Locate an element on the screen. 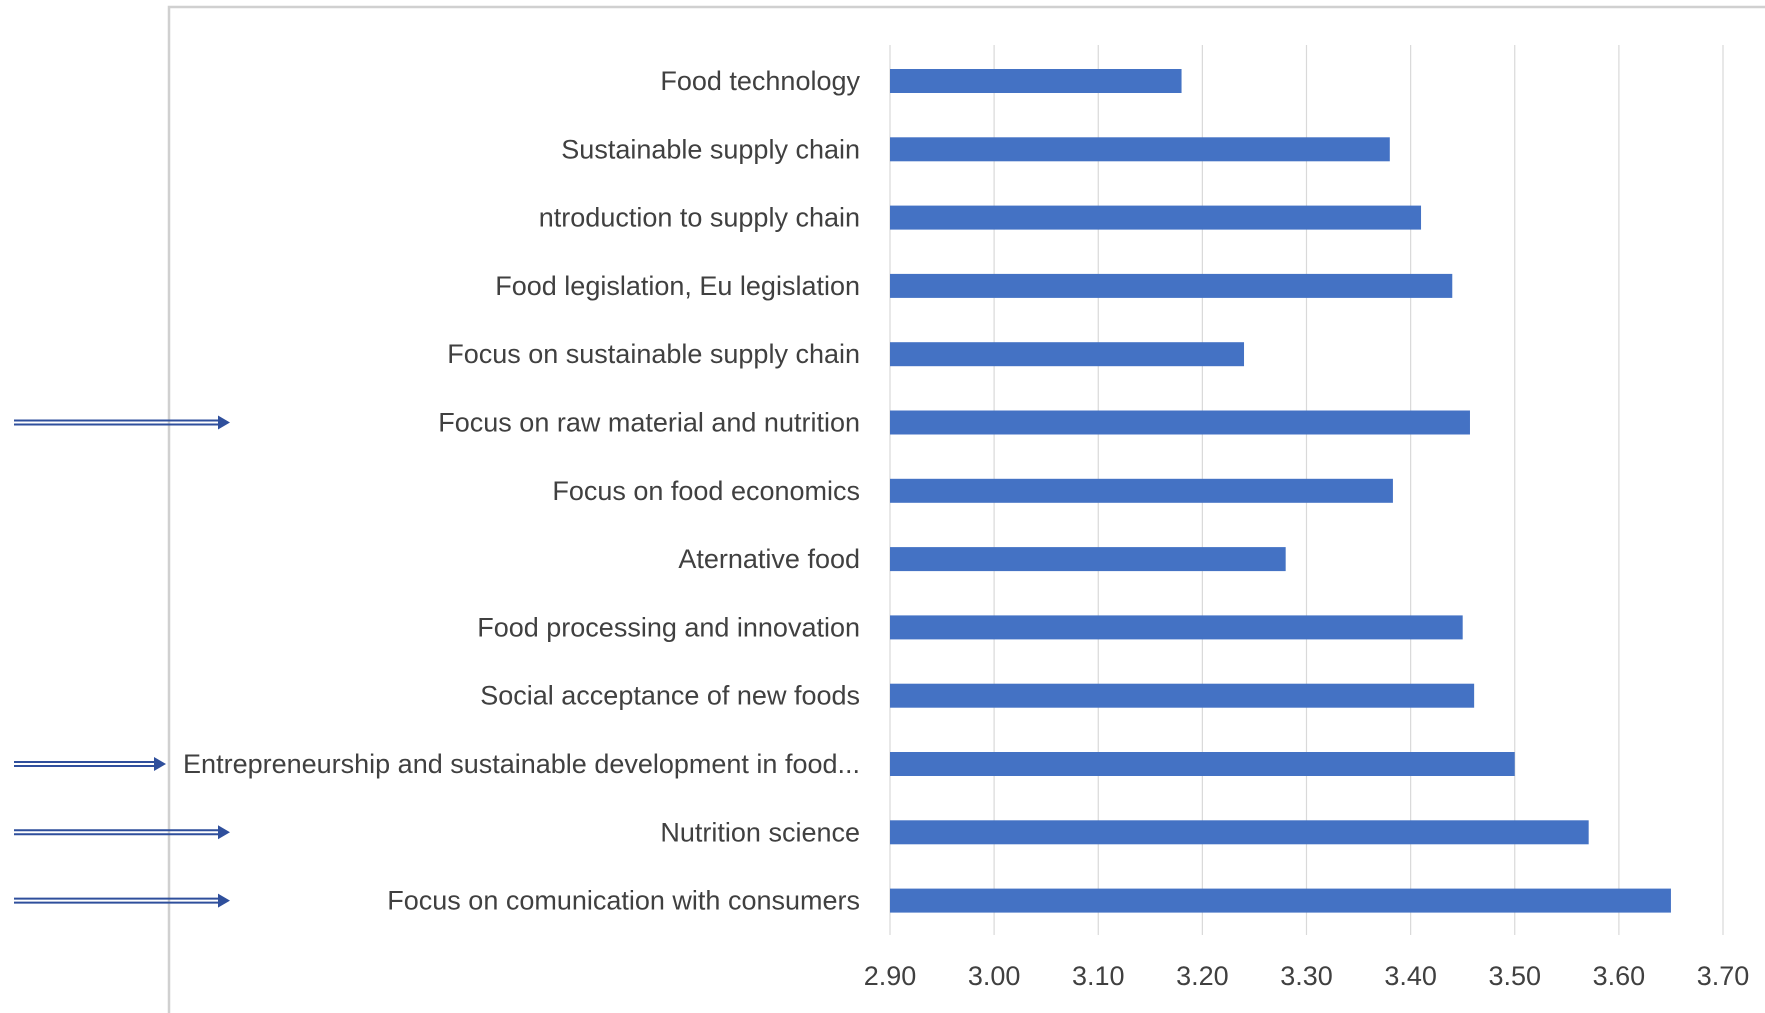  category-label: Focus on food economics is located at coordinates (706, 491).